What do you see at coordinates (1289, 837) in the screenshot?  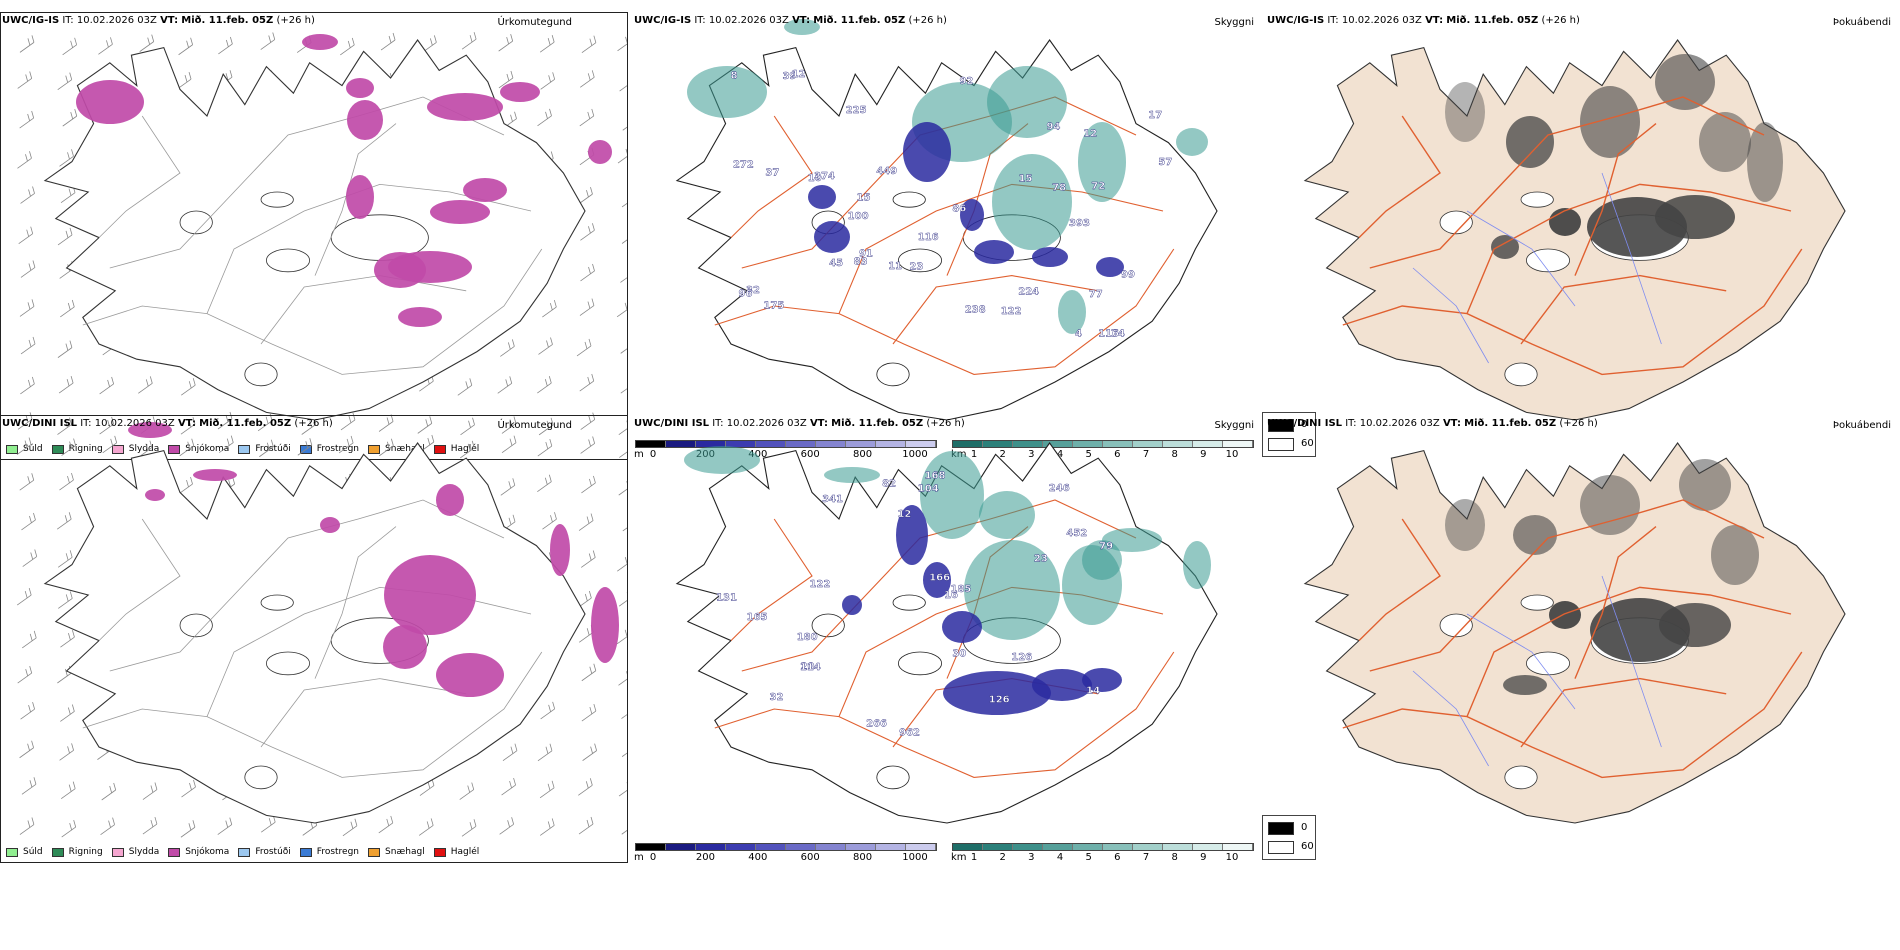 I see `fog-index-legend: 0 60` at bounding box center [1289, 837].